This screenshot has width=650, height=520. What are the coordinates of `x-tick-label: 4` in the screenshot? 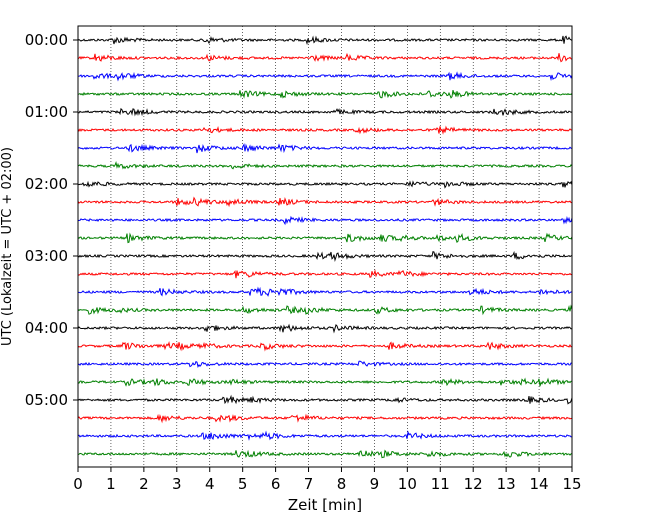 It's located at (210, 484).